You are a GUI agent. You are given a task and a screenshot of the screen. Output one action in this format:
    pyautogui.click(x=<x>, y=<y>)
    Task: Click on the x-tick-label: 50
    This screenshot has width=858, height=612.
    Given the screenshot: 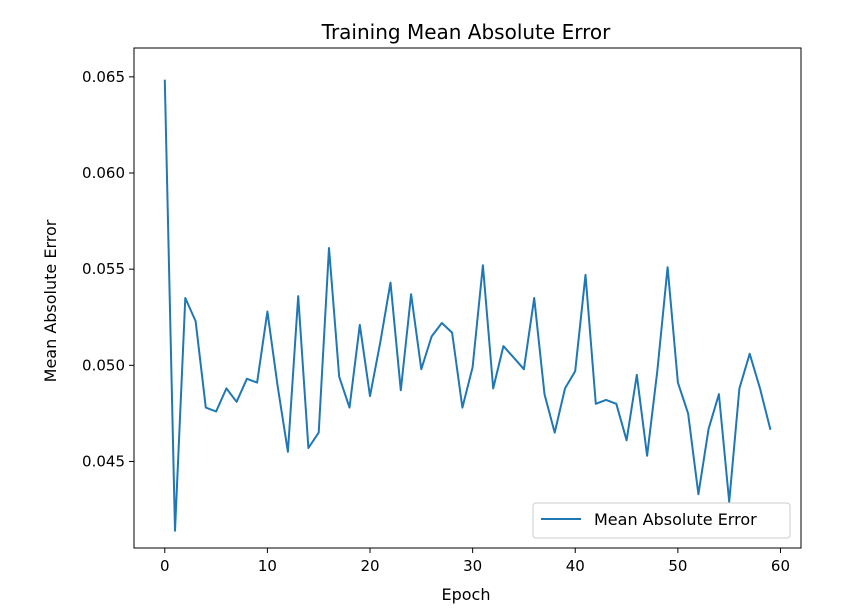 What is the action you would take?
    pyautogui.click(x=677, y=566)
    